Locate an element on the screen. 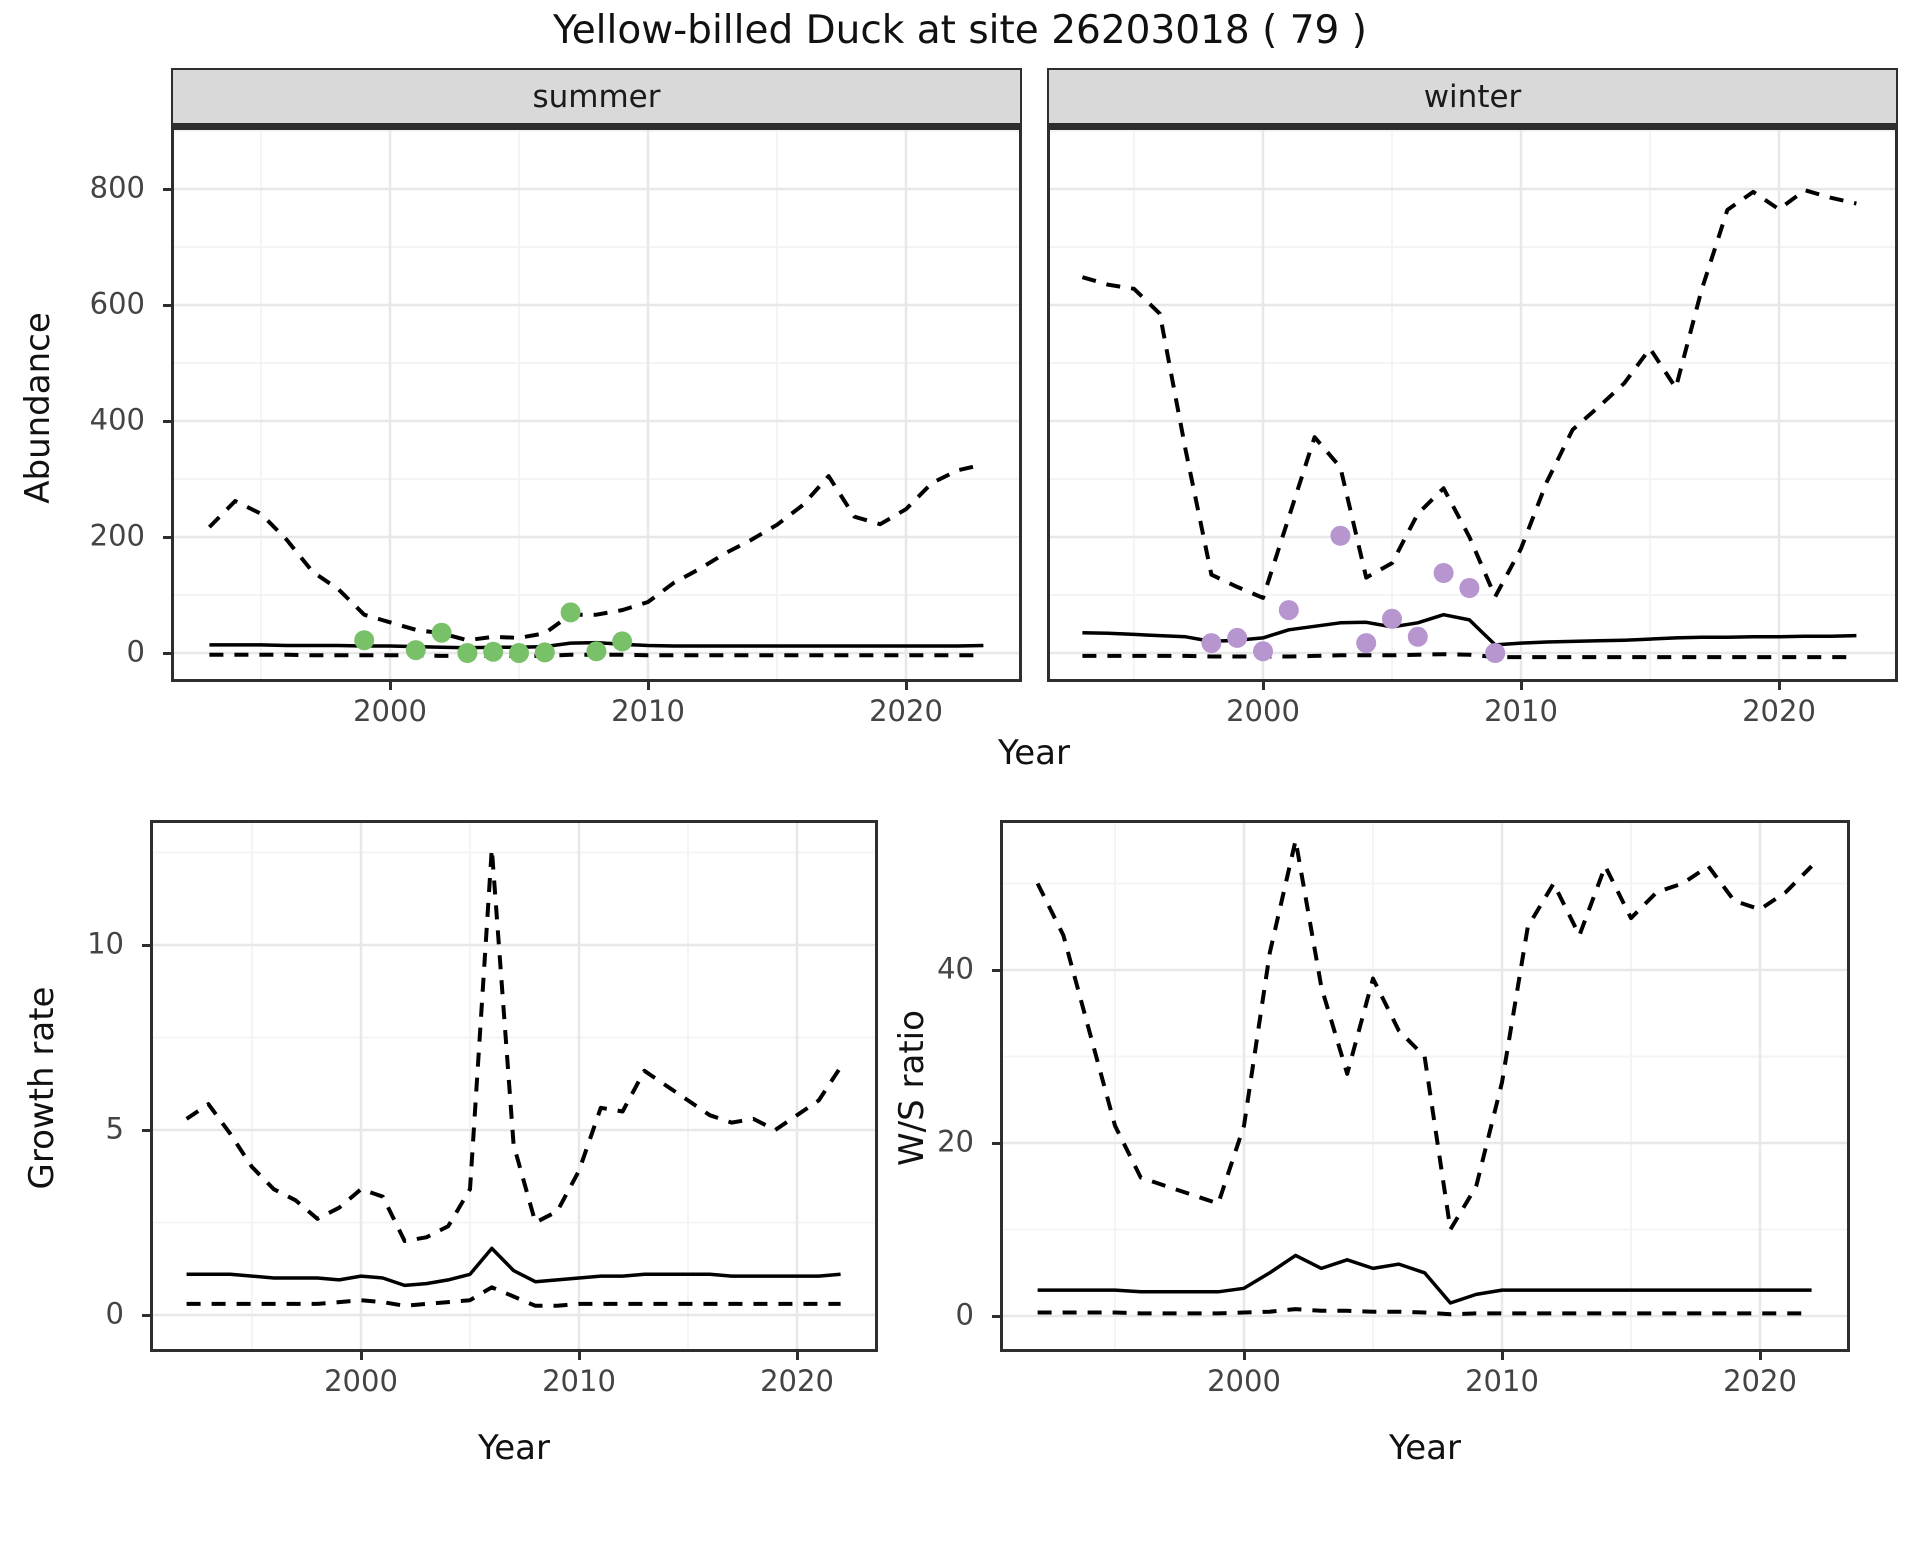 The image size is (1920, 1560). facet-strip-summer-label: summer is located at coordinates (596, 96).